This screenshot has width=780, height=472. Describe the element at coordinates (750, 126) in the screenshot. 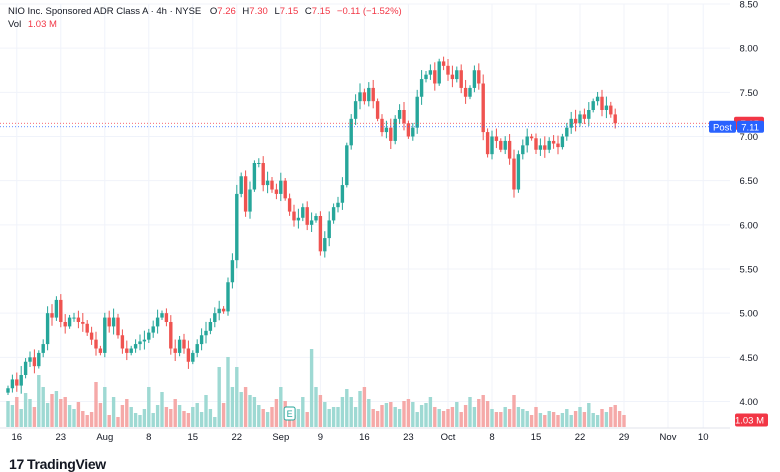

I see `post-price-tag` at that location.